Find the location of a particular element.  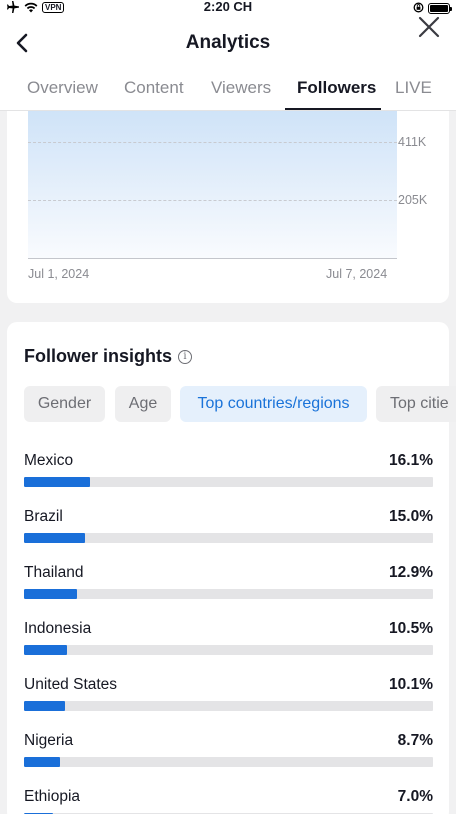

page-title: Analytics is located at coordinates (228, 42).